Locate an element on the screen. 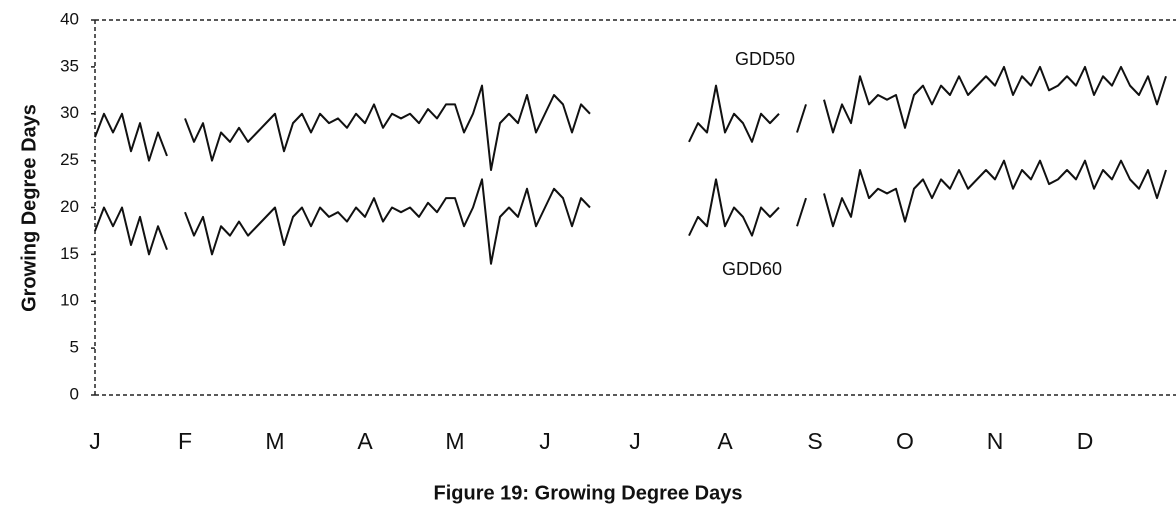 The width and height of the screenshot is (1176, 520). x-tick-label: N is located at coordinates (995, 441).